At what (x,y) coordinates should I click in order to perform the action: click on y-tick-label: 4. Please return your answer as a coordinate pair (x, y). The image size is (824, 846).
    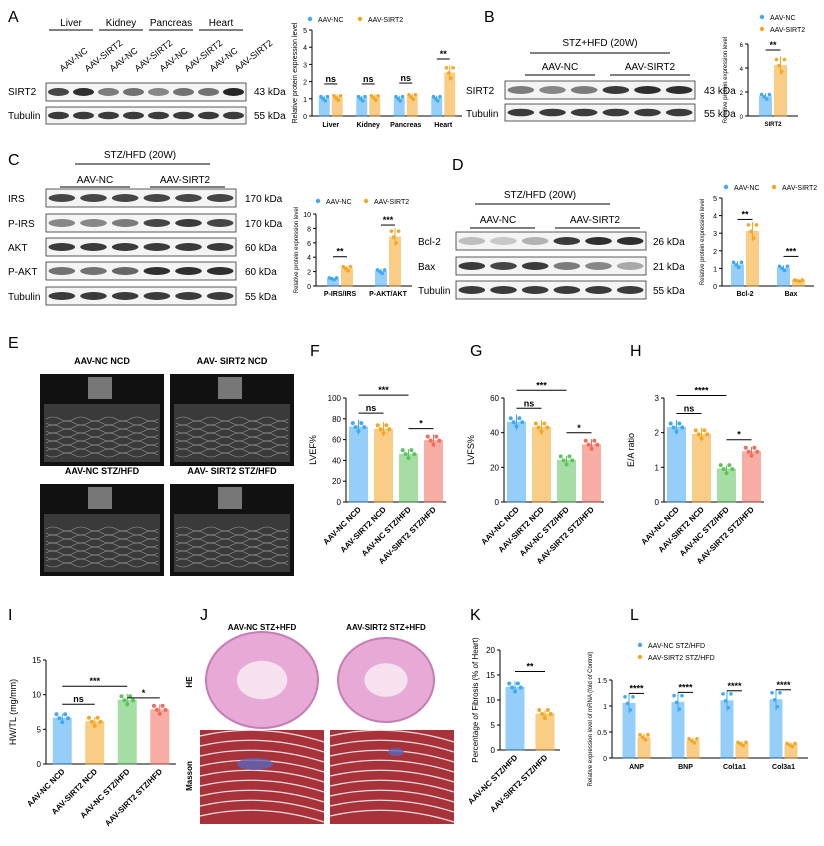
    Looking at the image, I should click on (715, 217).